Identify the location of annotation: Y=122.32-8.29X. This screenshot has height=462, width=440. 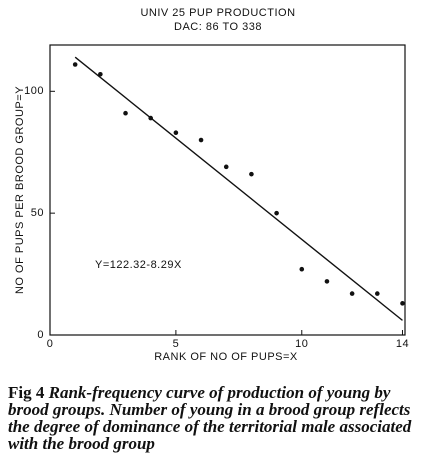
(138, 265).